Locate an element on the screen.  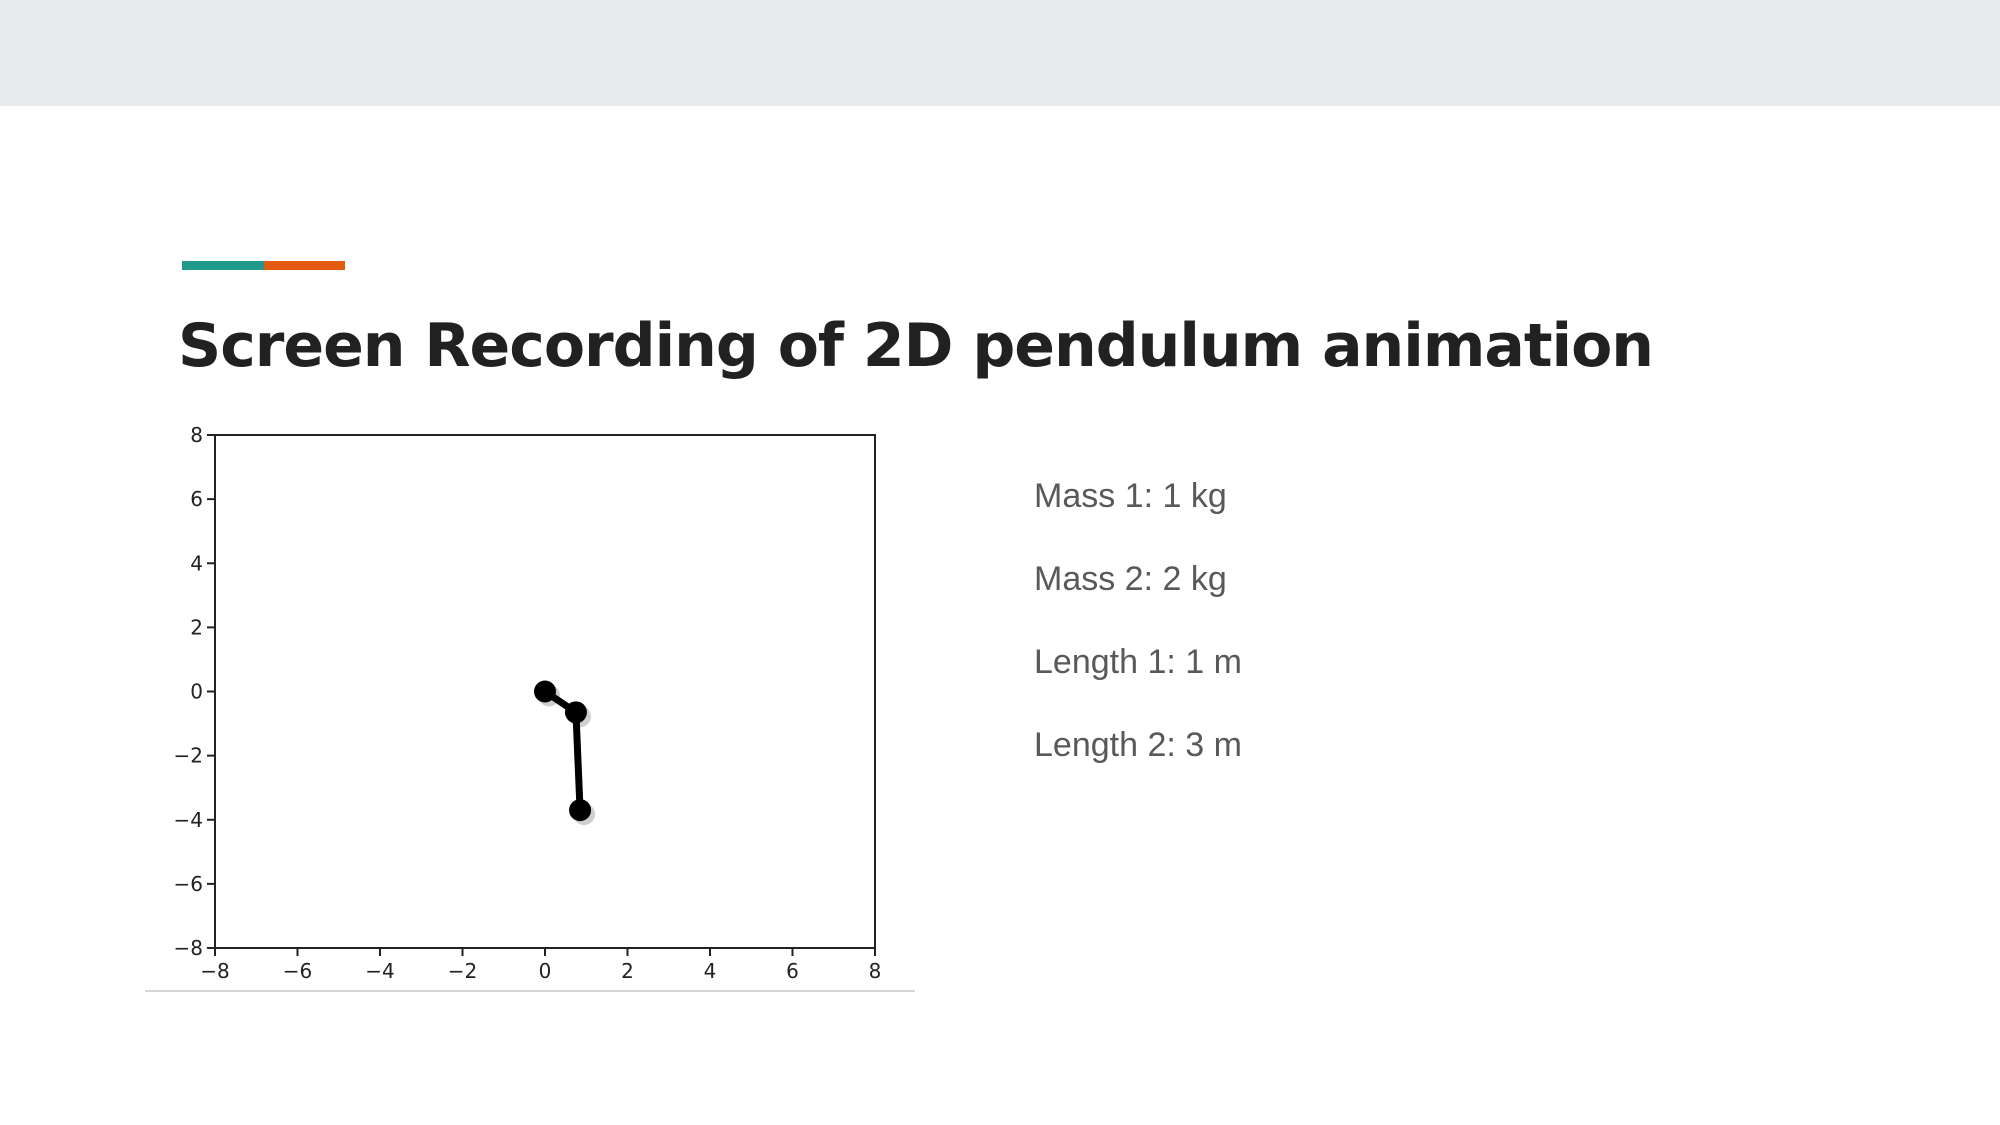
accent-bar-teal is located at coordinates (223, 265).